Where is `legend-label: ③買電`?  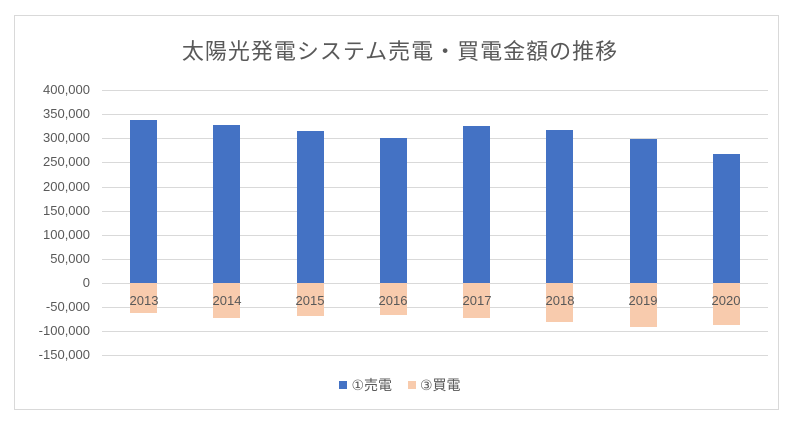 legend-label: ③買電 is located at coordinates (440, 386).